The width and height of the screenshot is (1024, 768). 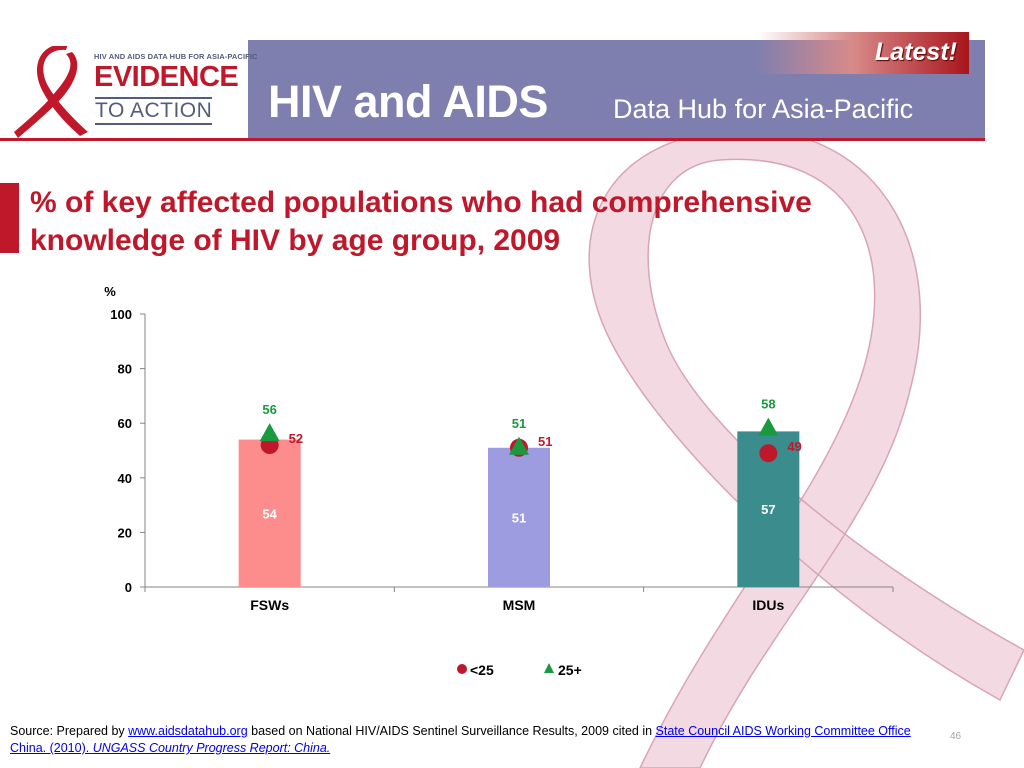 I want to click on page-number: 46, so click(x=956, y=736).